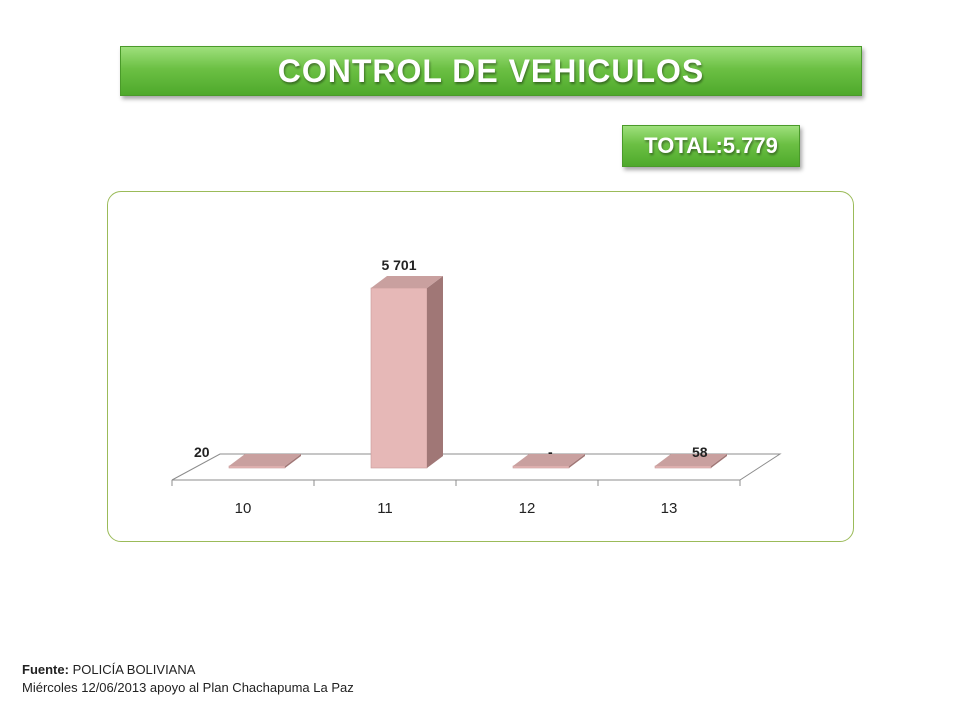 The height and width of the screenshot is (720, 960). I want to click on data-label: 58, so click(700, 452).